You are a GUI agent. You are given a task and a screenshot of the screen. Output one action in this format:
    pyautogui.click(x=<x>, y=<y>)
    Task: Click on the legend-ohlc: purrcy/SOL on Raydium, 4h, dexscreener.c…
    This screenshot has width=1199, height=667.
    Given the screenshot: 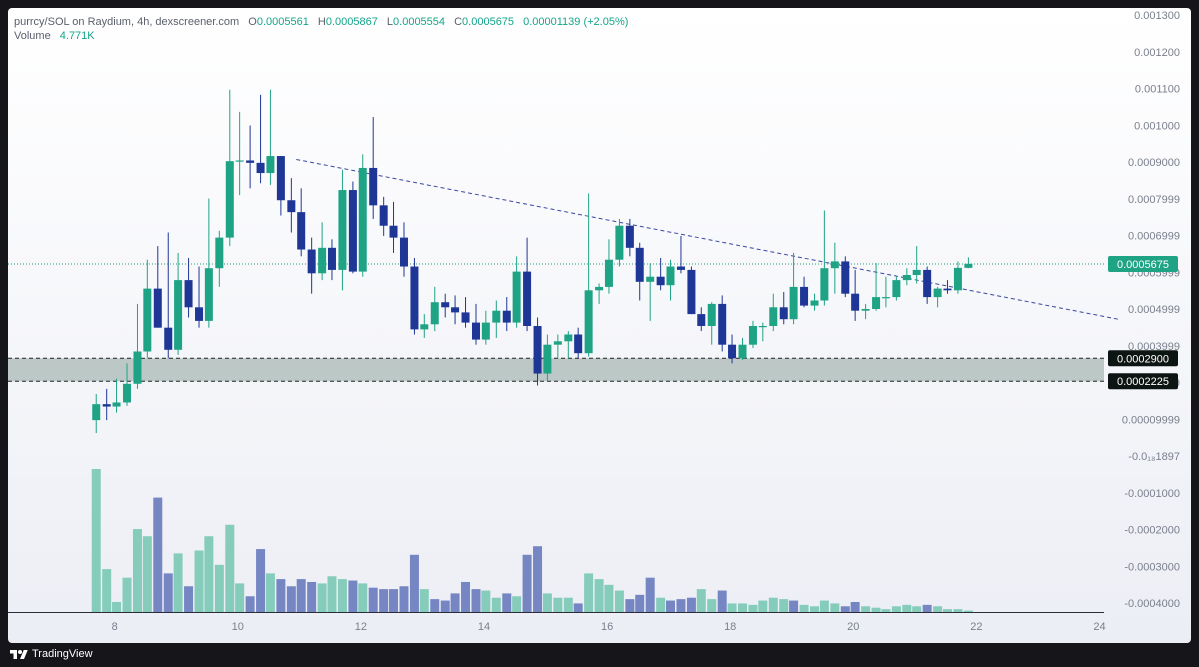 What is the action you would take?
    pyautogui.click(x=321, y=22)
    